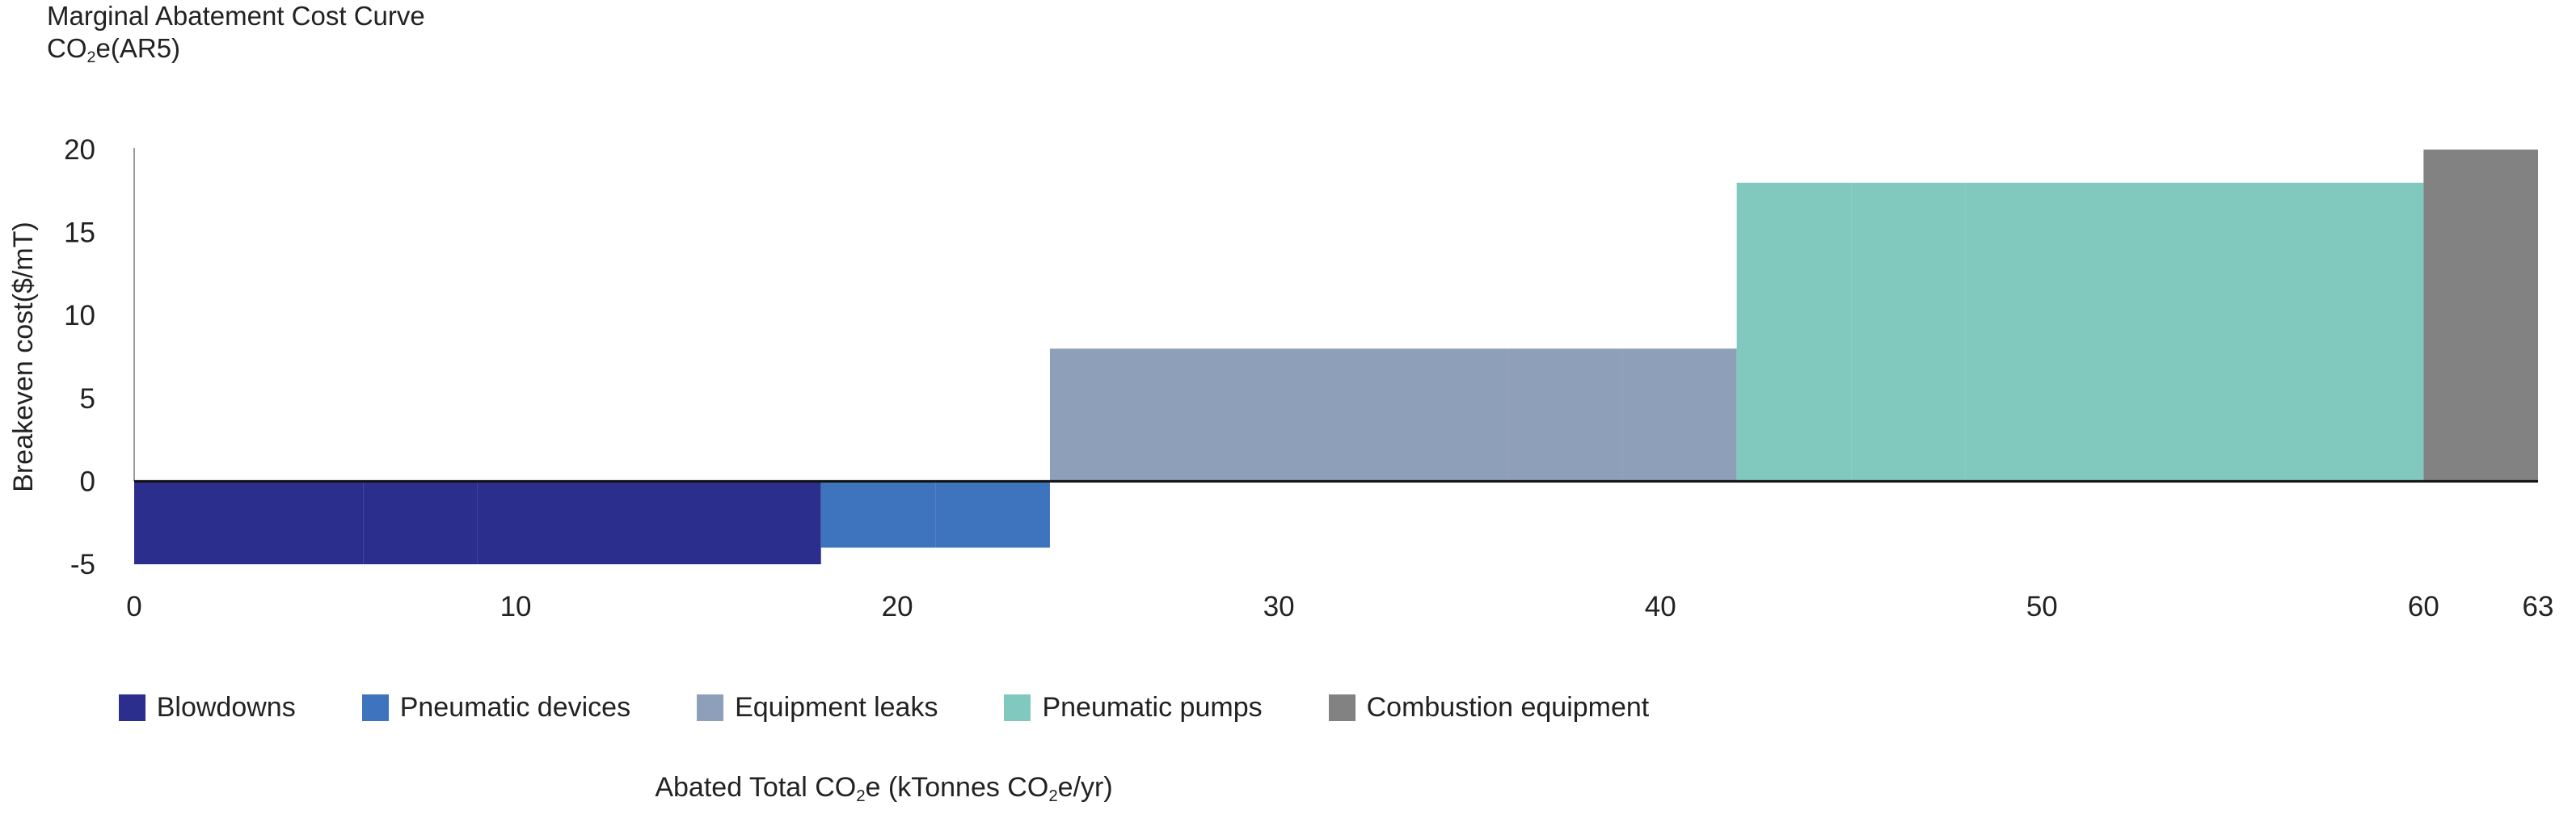  What do you see at coordinates (79, 150) in the screenshot?
I see `y-tick-label: 20` at bounding box center [79, 150].